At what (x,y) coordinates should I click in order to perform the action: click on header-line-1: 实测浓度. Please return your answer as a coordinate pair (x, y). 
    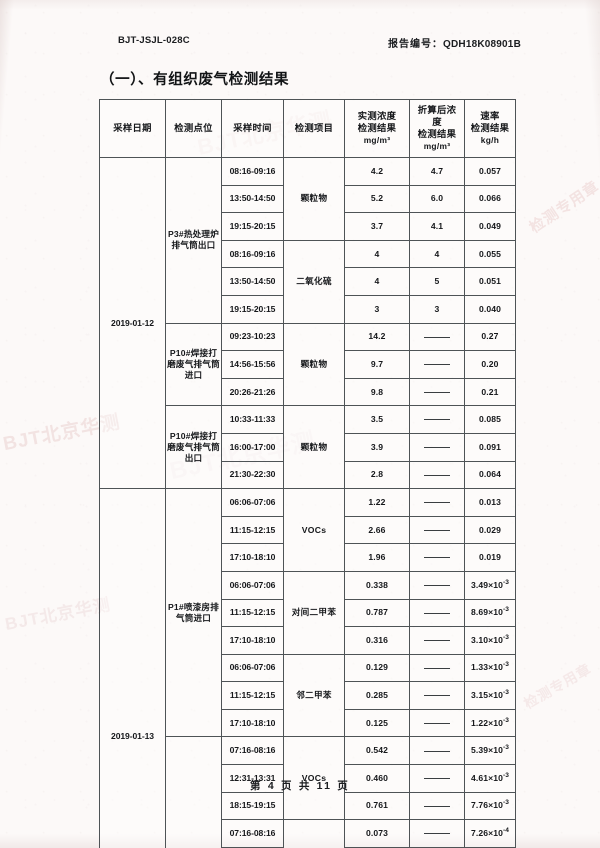
    Looking at the image, I should click on (377, 116).